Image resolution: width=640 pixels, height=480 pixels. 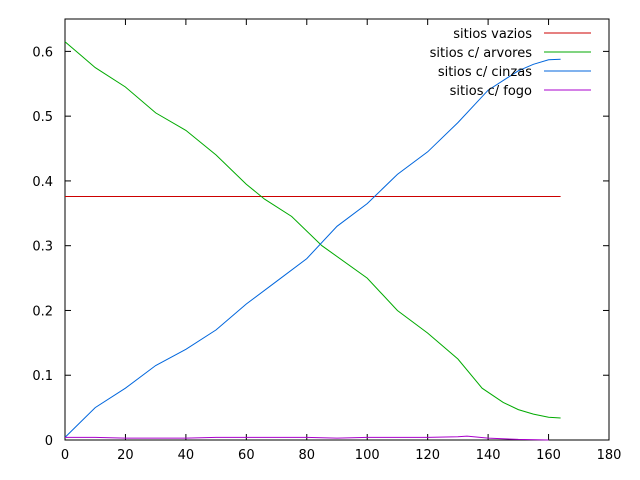 What do you see at coordinates (481, 53) in the screenshot?
I see `legend-label: sitios c/ arvores` at bounding box center [481, 53].